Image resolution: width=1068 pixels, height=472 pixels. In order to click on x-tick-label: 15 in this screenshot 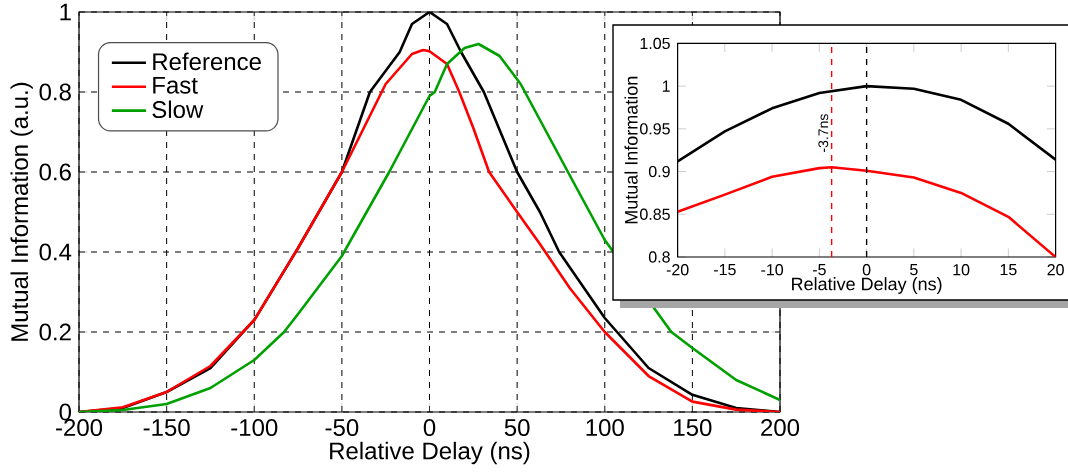, I will do `click(1008, 270)`.